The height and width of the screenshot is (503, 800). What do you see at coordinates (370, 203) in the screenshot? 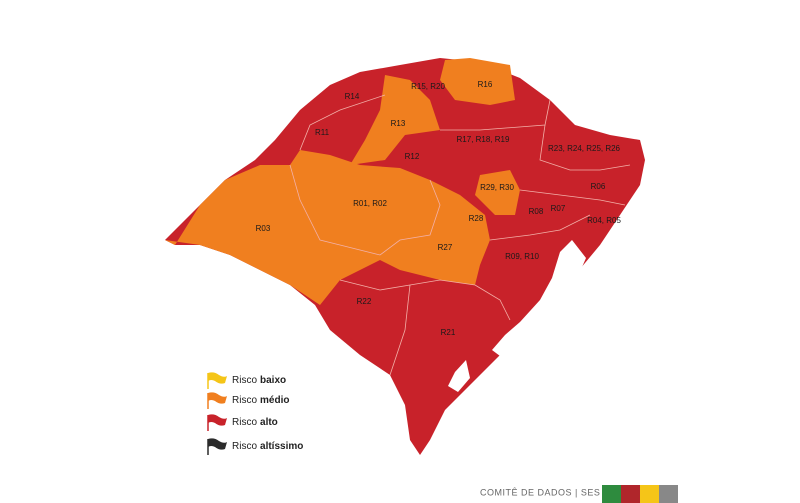
I see `region-label: R01, R02` at bounding box center [370, 203].